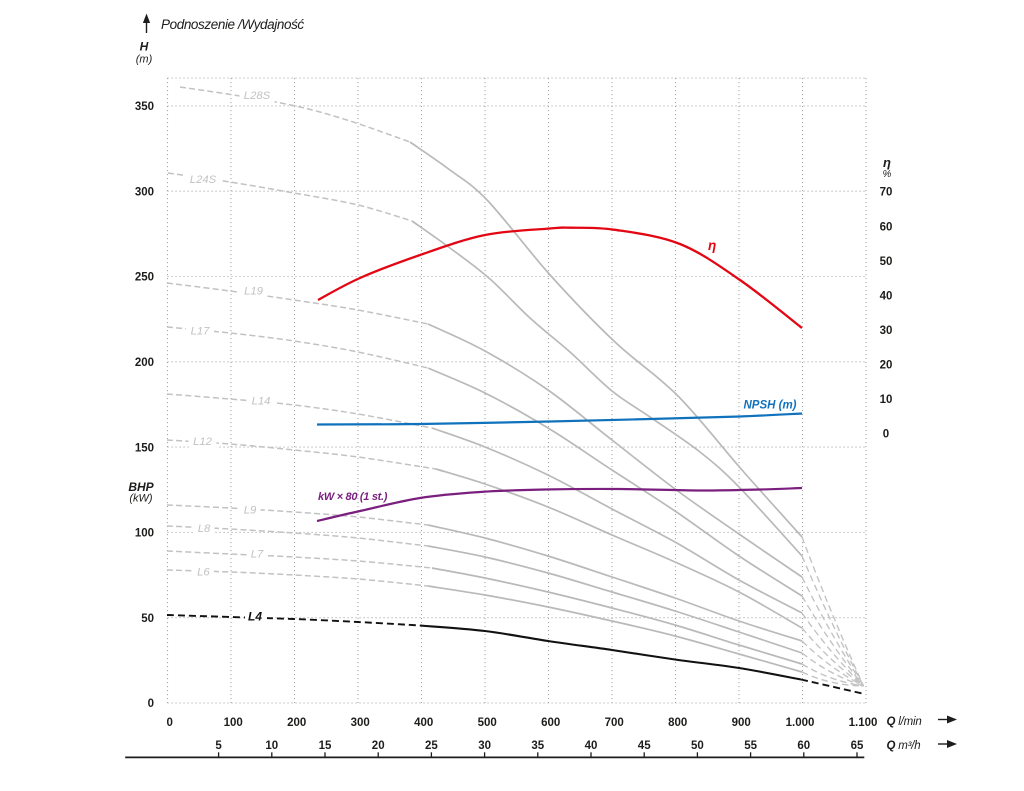  Describe the element at coordinates (857, 746) in the screenshot. I see `svg-text: 65` at that location.